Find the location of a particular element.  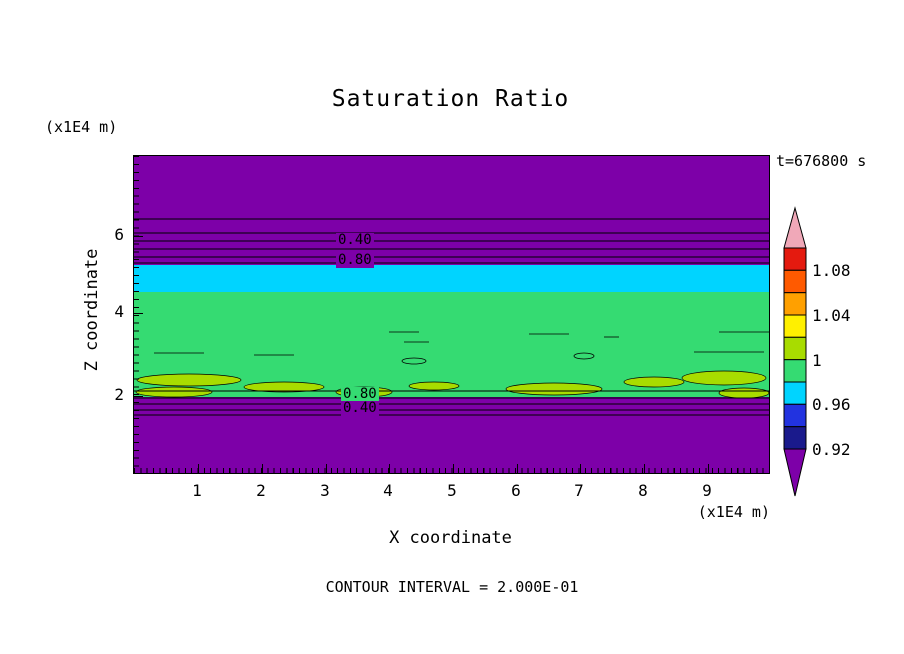

colorbar-label-1.08: 1.08 is located at coordinates (831, 270).